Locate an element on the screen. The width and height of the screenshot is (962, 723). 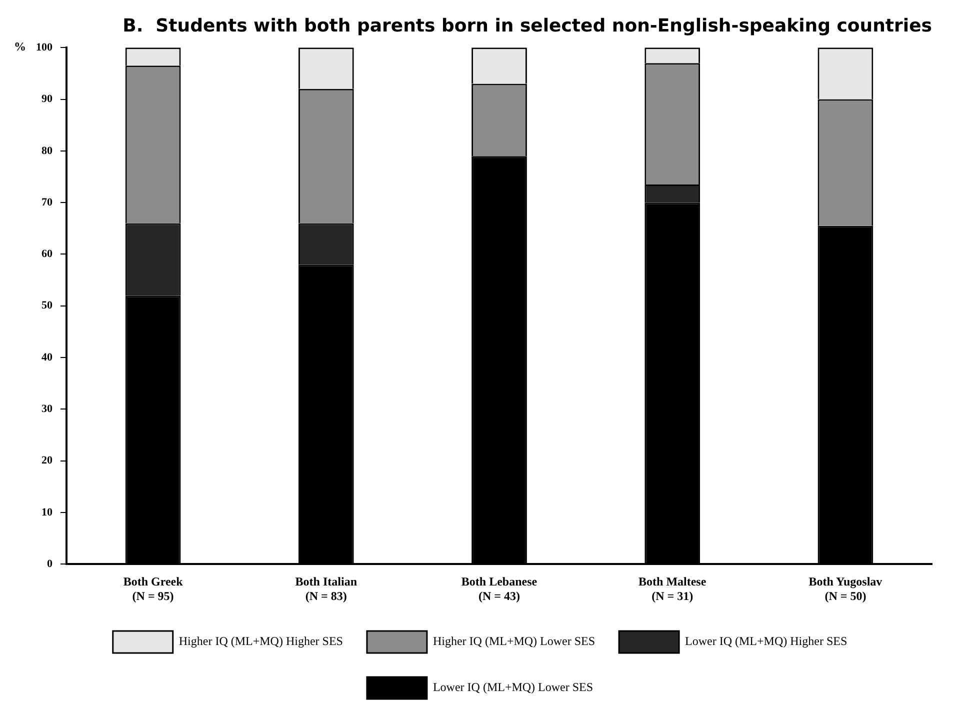
y-tick-label: 50 is located at coordinates (47, 306).